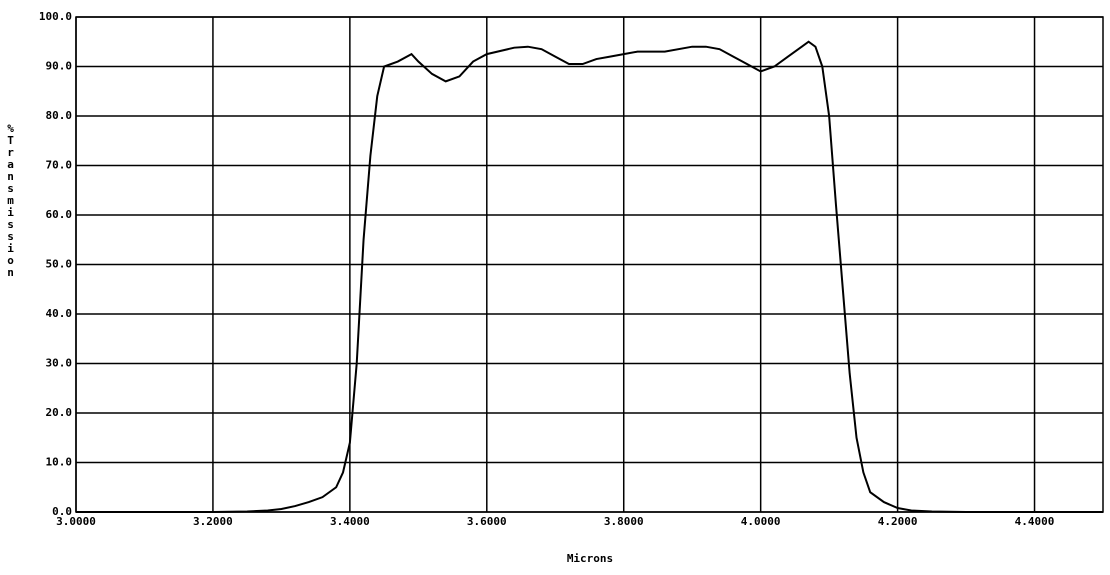 This screenshot has height=575, width=1110. What do you see at coordinates (76, 521) in the screenshot?
I see `x-tick-label: 3.0000` at bounding box center [76, 521].